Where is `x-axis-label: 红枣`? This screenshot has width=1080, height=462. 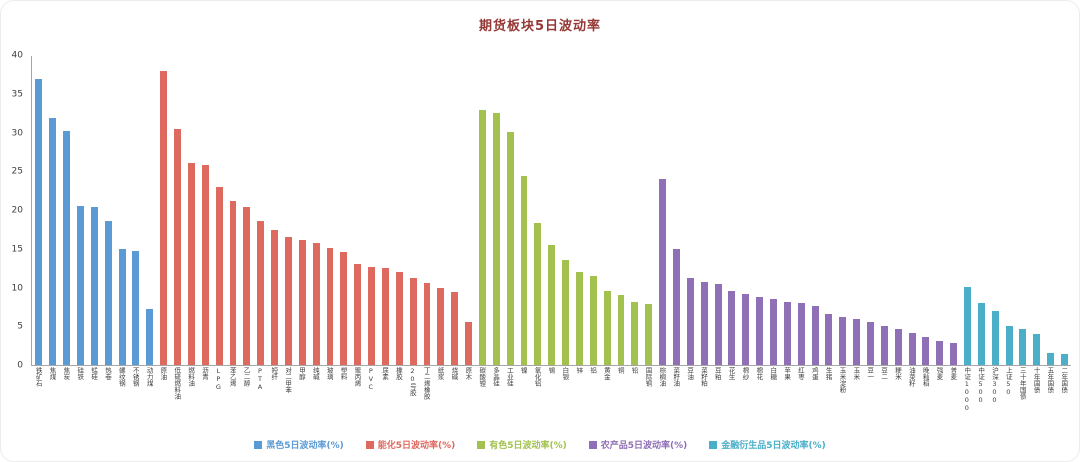
x-axis-label: 红枣 is located at coordinates (800, 373).